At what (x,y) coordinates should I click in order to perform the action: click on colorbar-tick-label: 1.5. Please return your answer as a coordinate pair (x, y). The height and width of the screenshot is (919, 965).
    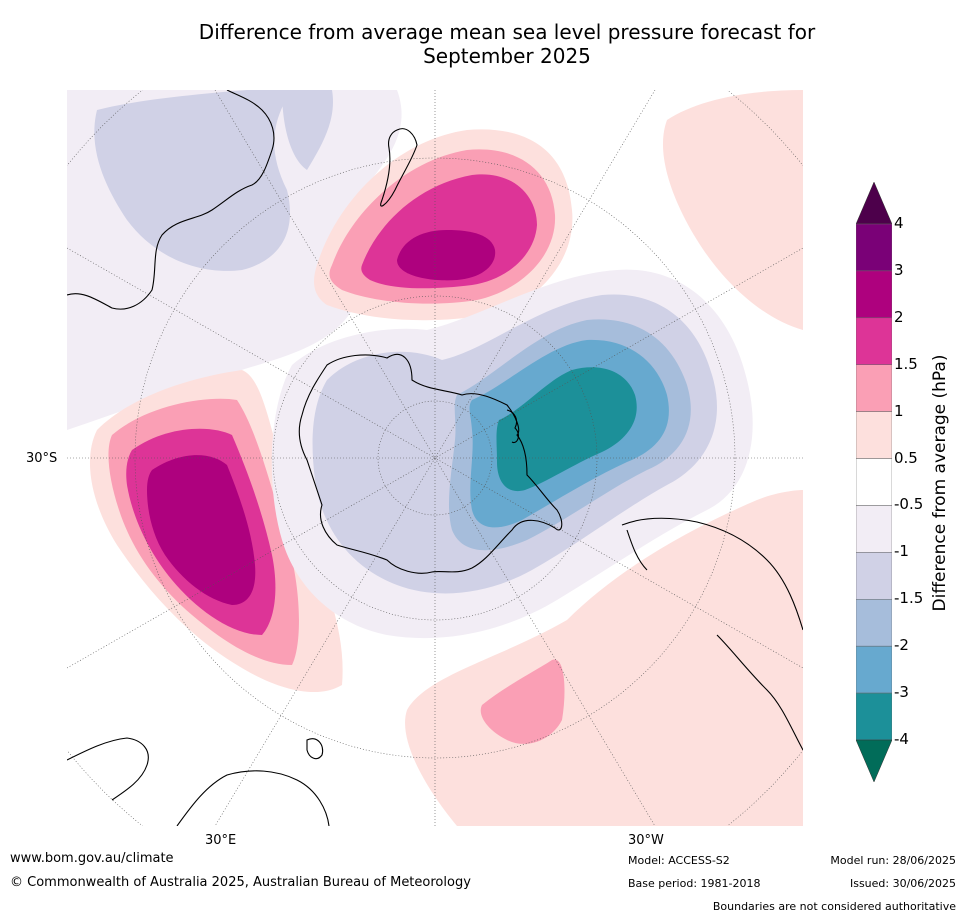
    Looking at the image, I should click on (906, 363).